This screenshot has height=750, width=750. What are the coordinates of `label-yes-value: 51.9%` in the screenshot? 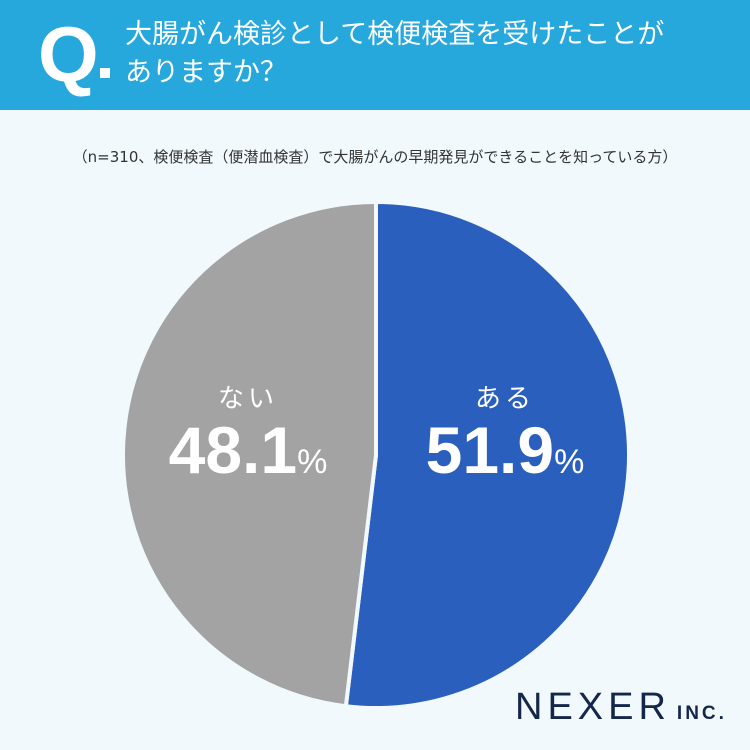 It's located at (505, 450).